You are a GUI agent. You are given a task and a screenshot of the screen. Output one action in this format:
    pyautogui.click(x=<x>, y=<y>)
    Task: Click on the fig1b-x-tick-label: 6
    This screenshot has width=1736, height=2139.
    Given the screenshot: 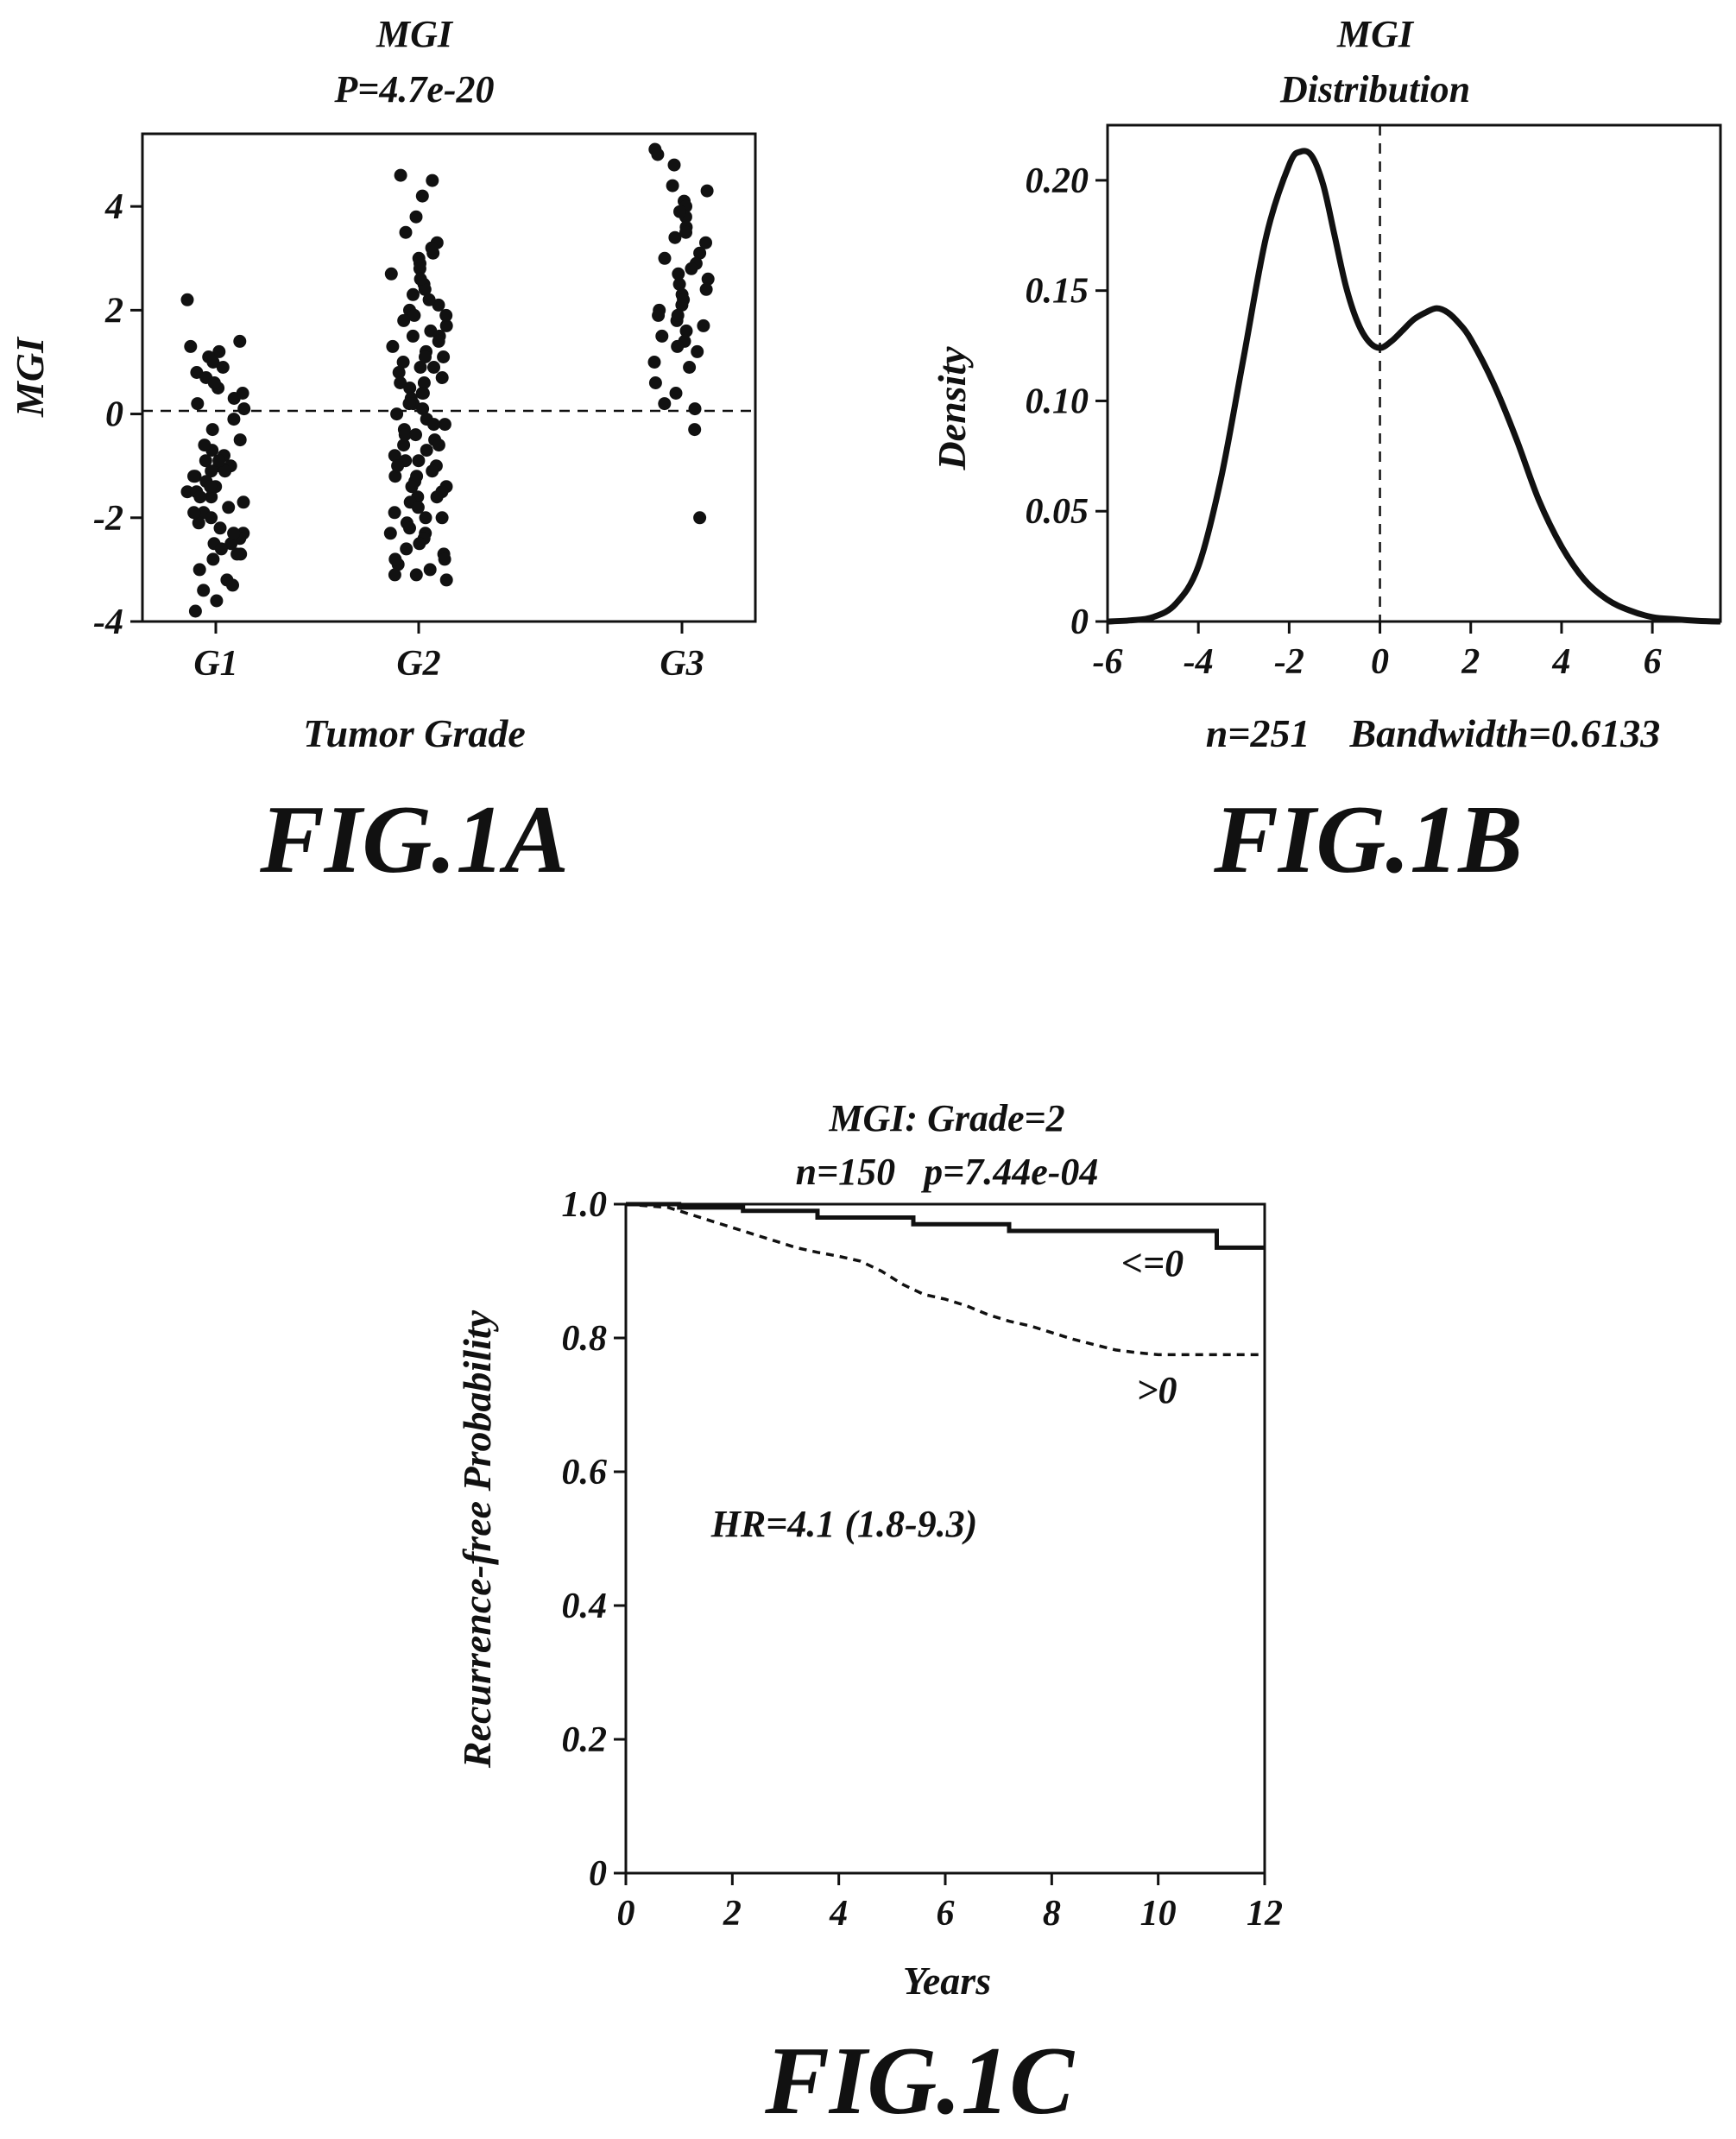 What is the action you would take?
    pyautogui.click(x=1653, y=662)
    